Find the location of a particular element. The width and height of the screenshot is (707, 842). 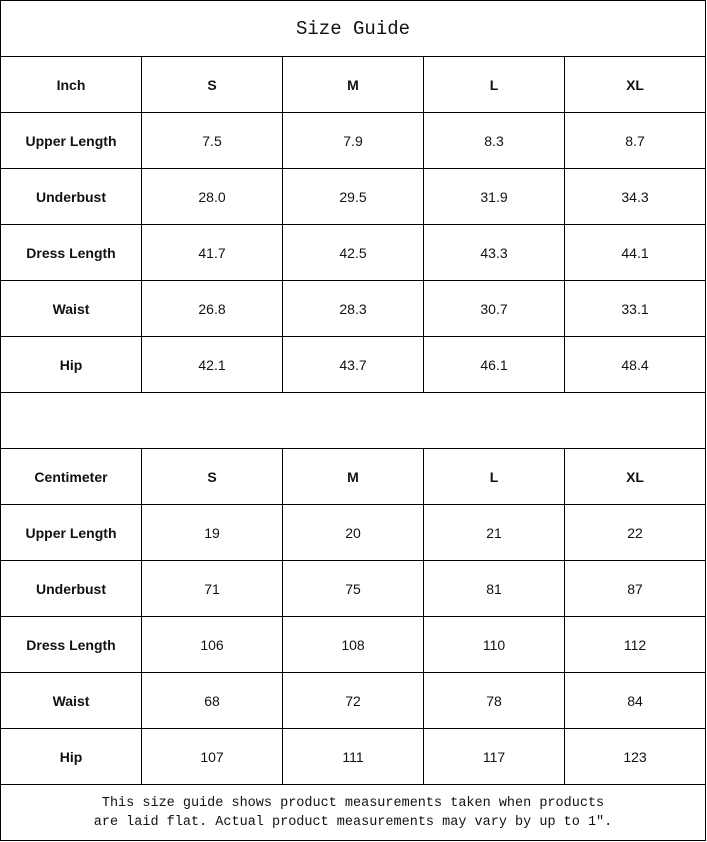

measurement-value: 111 is located at coordinates (353, 756).